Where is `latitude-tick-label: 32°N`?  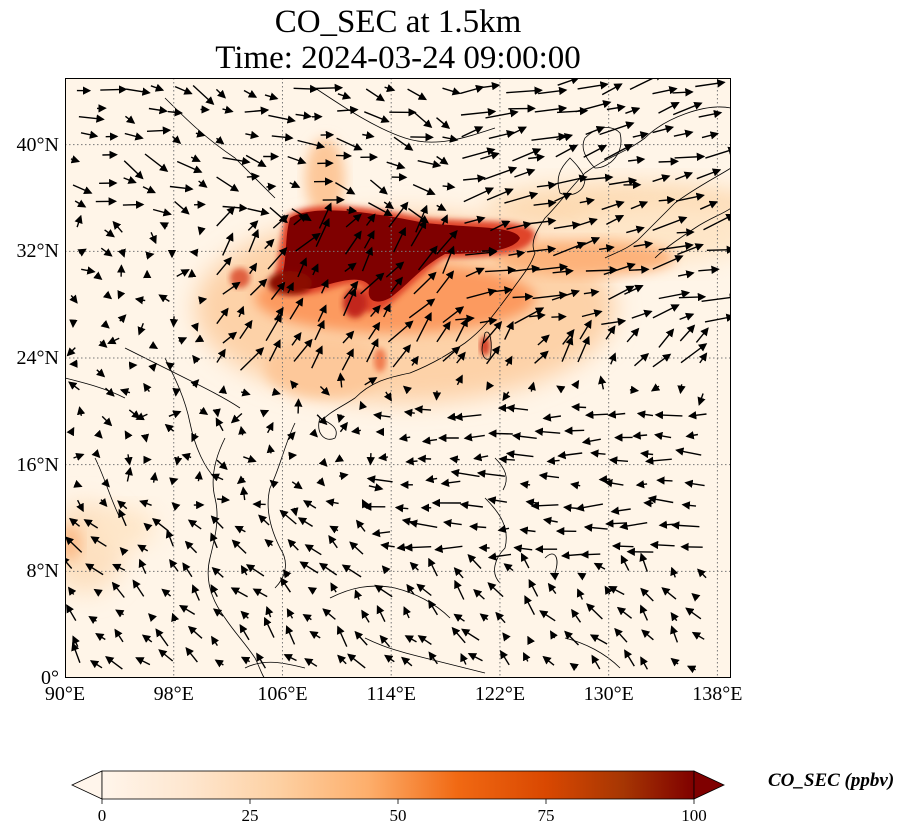
latitude-tick-label: 32°N is located at coordinates (37, 251).